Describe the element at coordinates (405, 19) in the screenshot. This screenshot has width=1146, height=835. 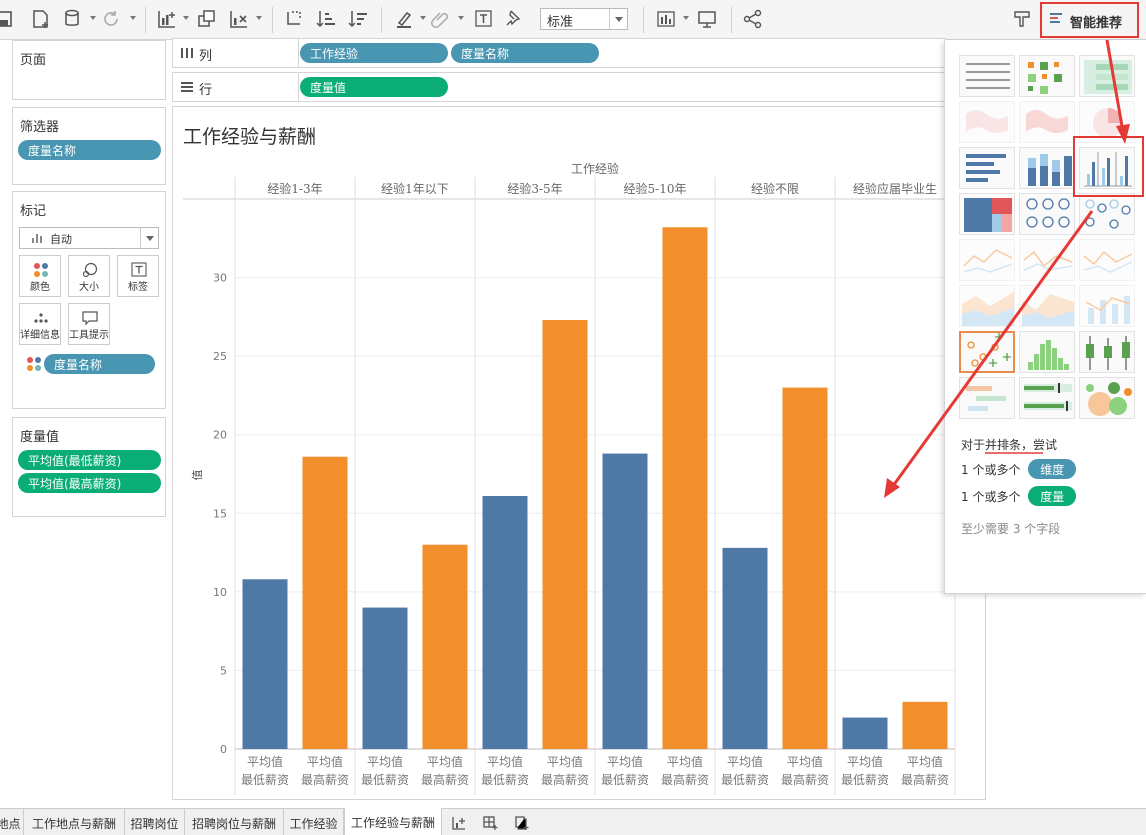
I see `highlight-icon` at that location.